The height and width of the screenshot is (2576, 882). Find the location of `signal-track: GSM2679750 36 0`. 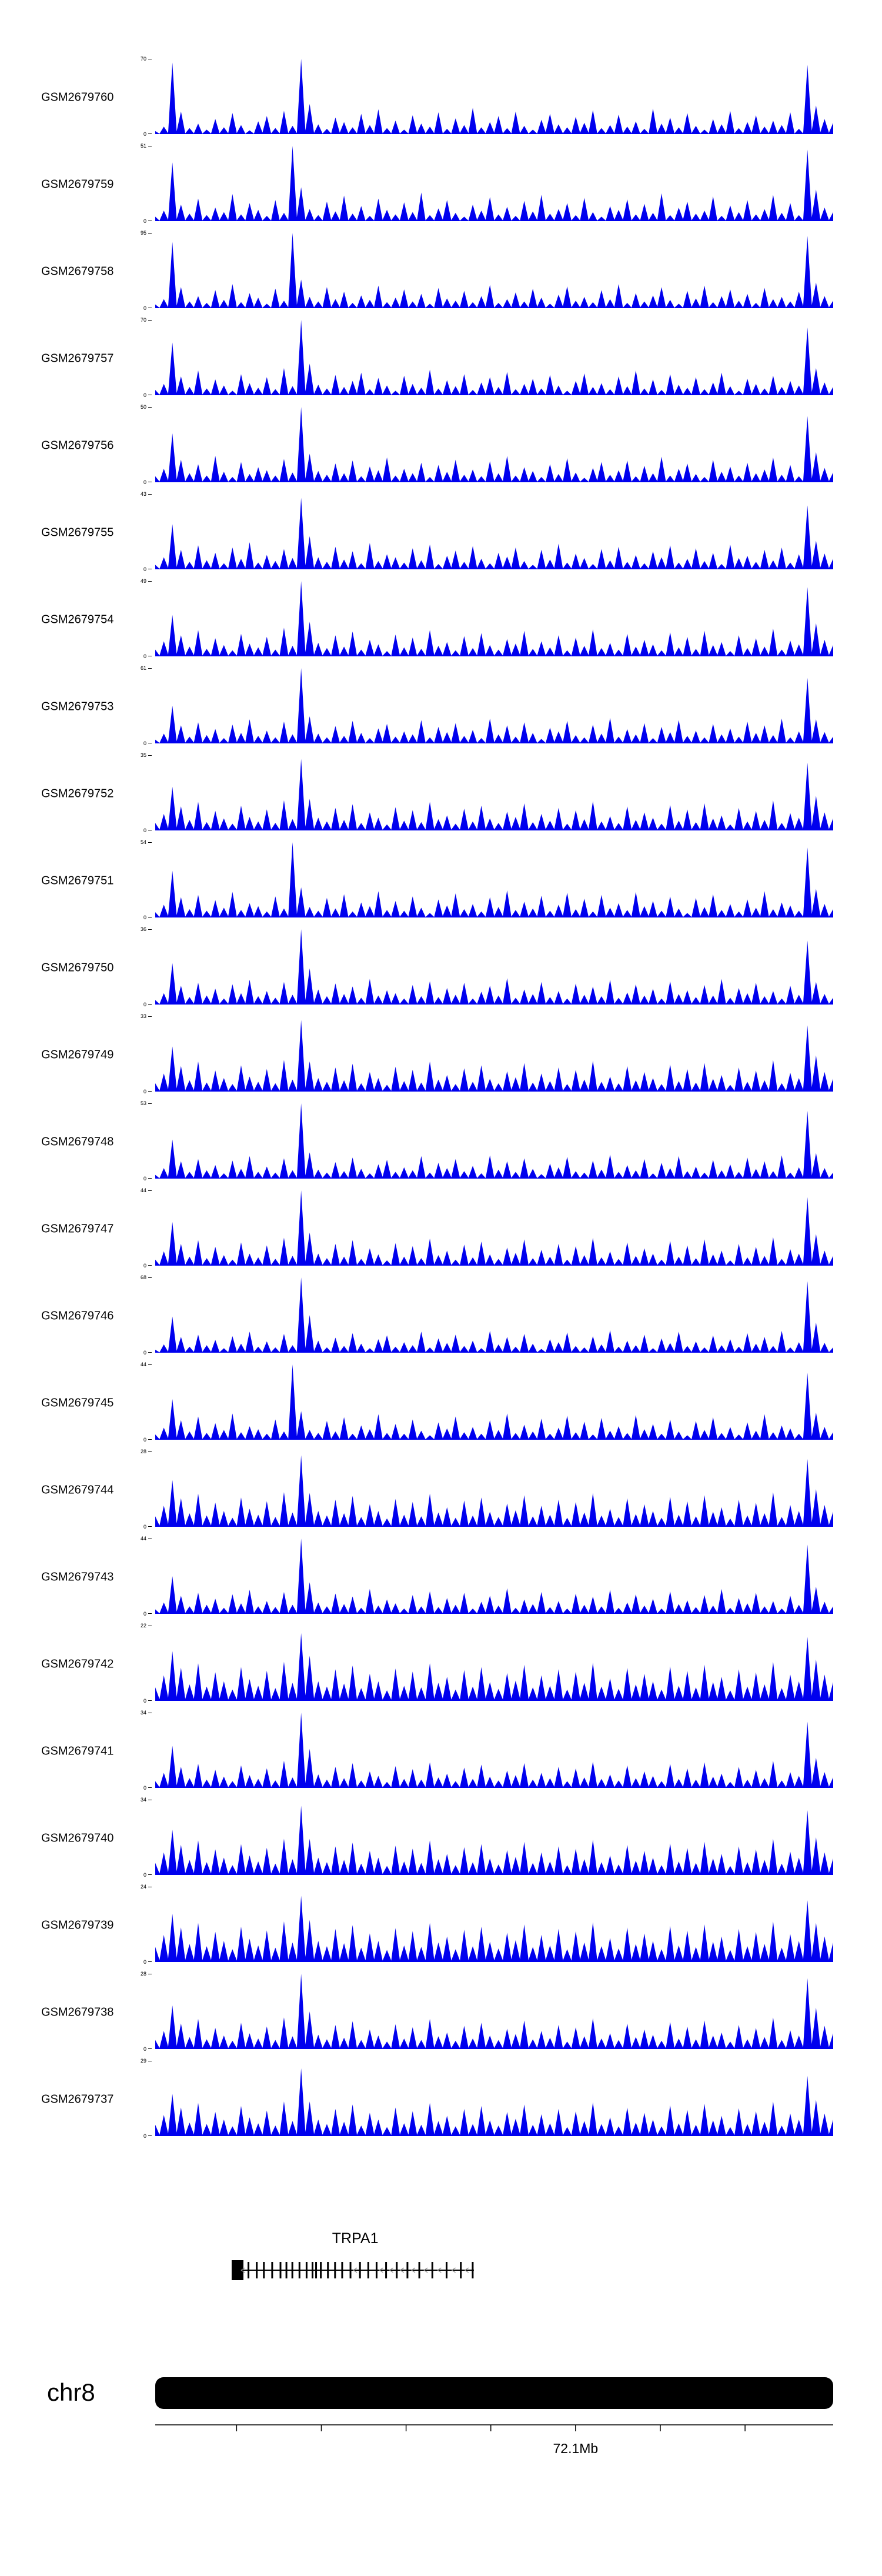

signal-track: GSM2679750 36 0 is located at coordinates (441, 968).